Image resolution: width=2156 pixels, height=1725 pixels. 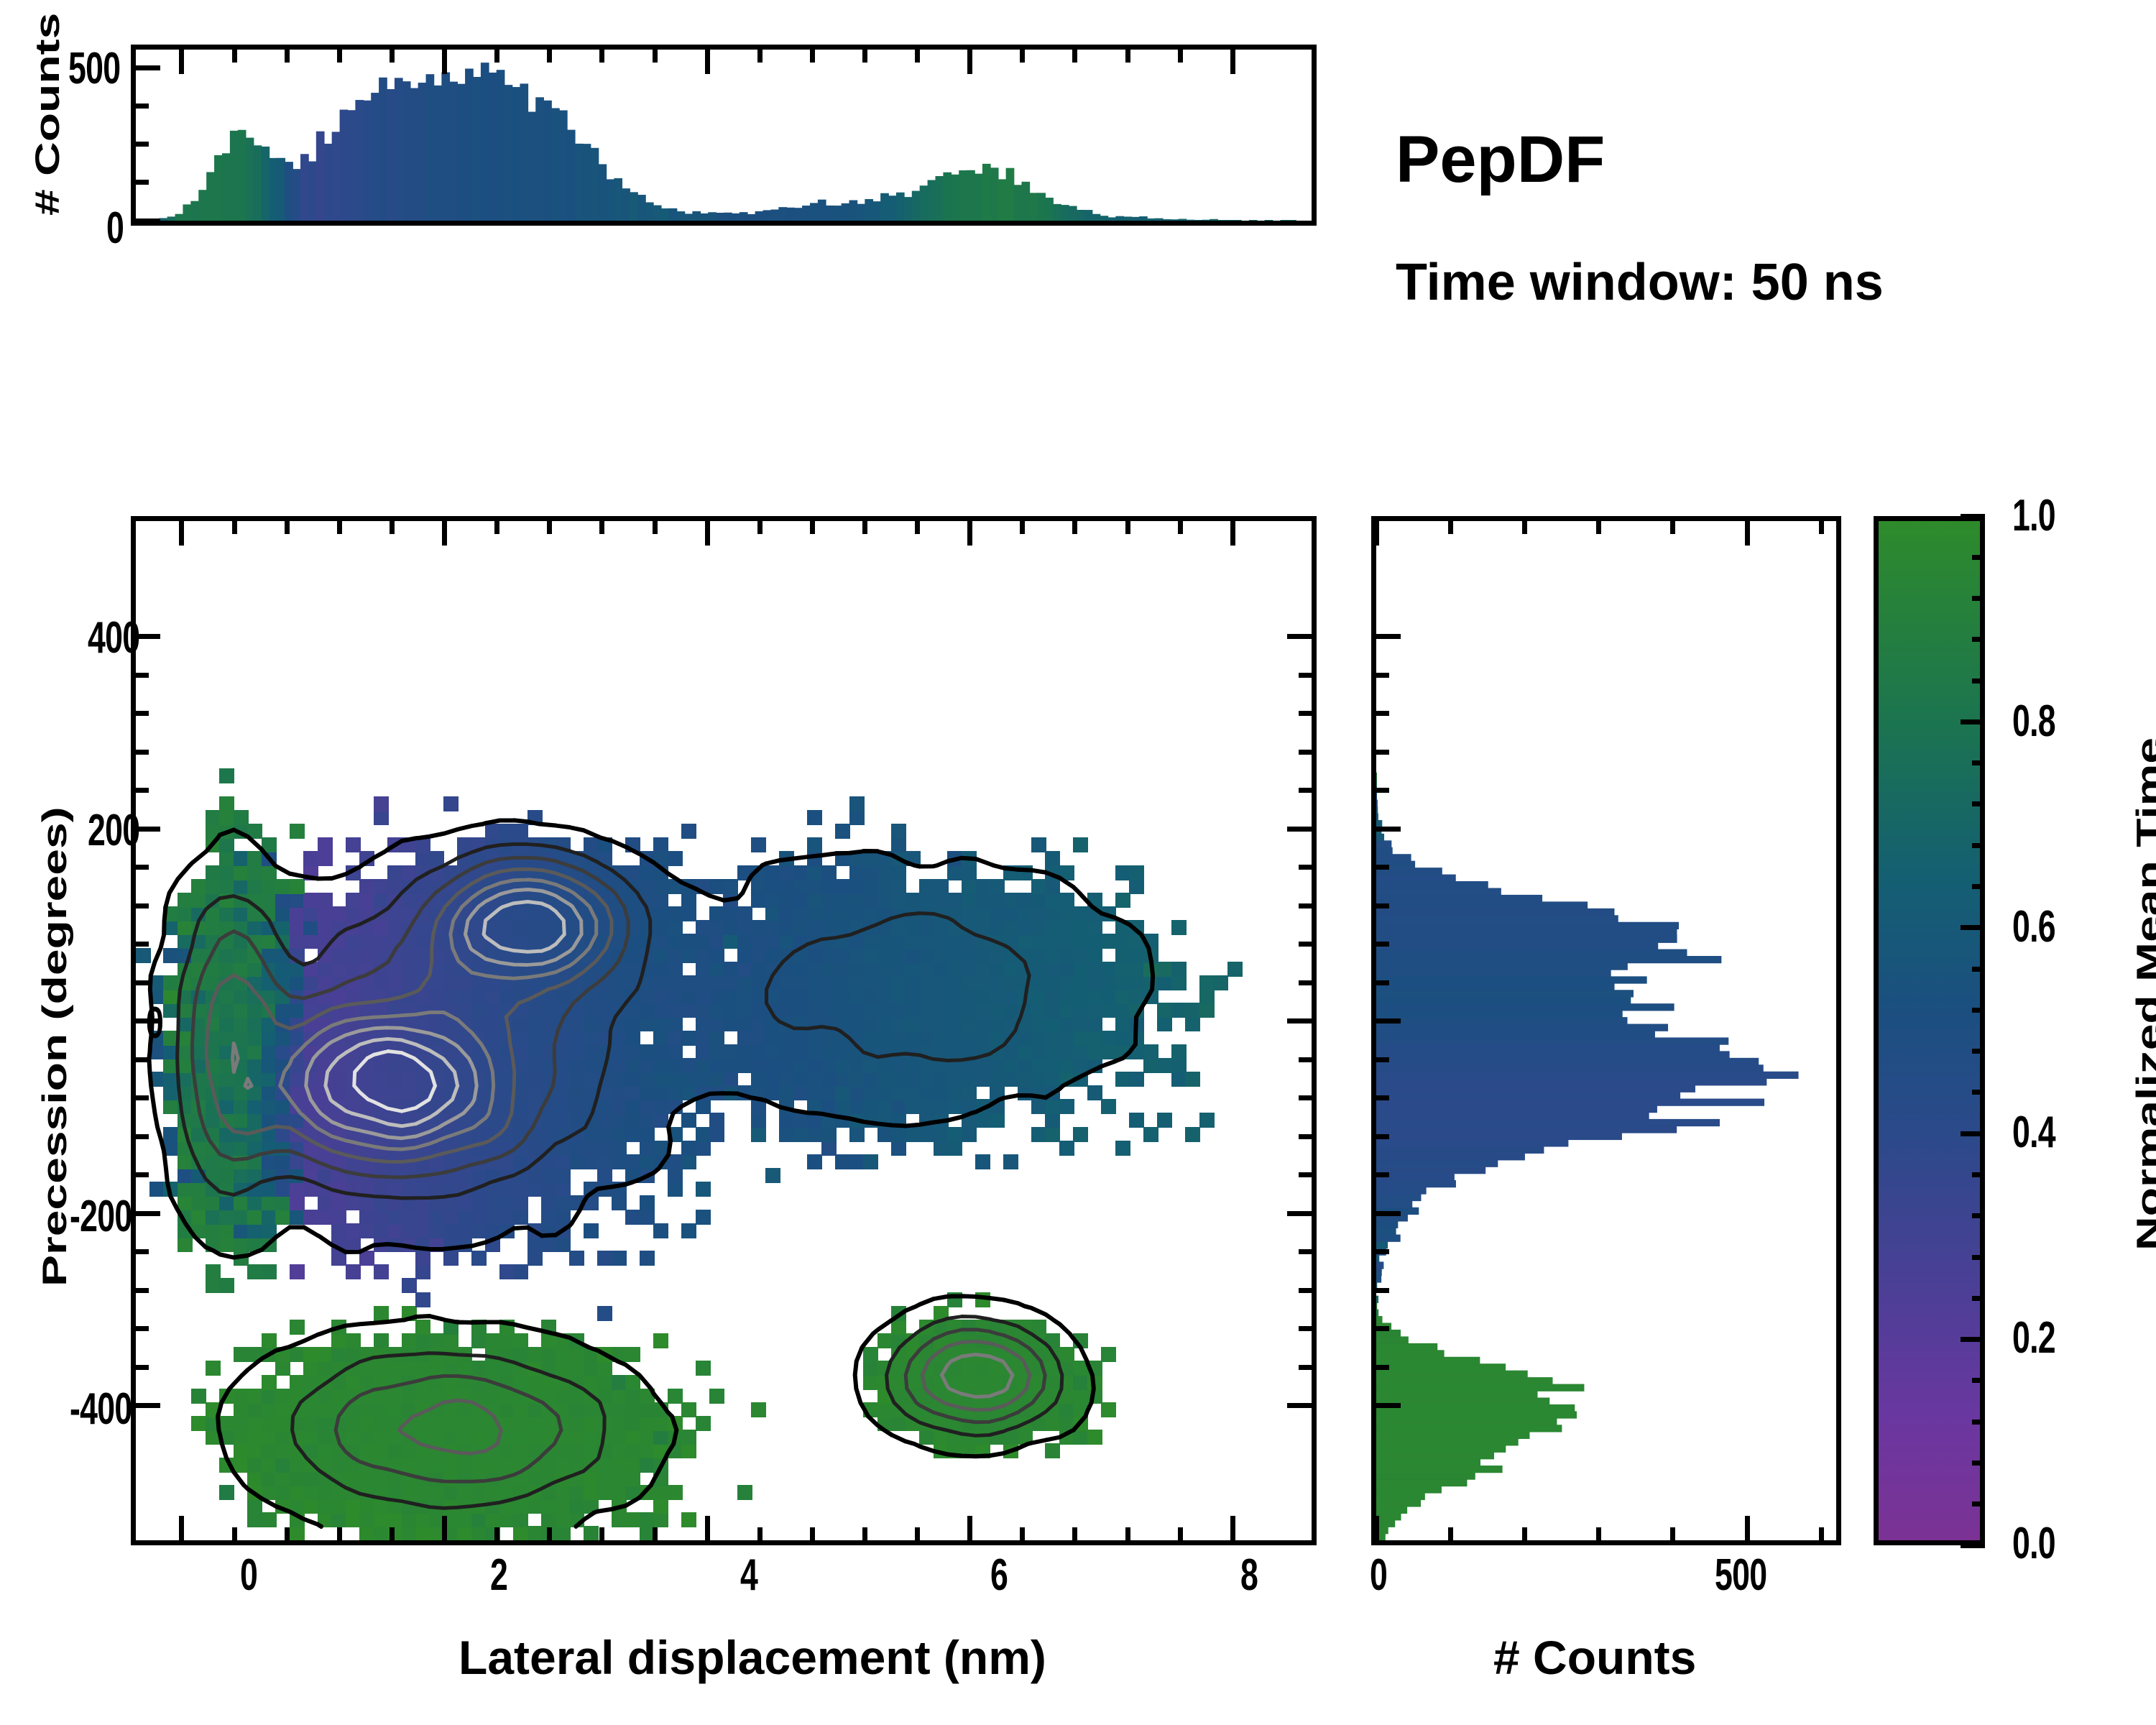 I want to click on top-hist-ytick-500: 500, so click(x=94, y=68).